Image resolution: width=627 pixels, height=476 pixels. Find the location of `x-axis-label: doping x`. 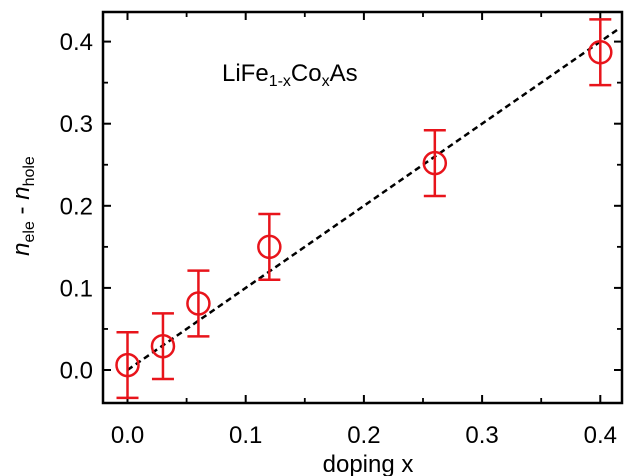

x-axis-label: doping x is located at coordinates (368, 463).